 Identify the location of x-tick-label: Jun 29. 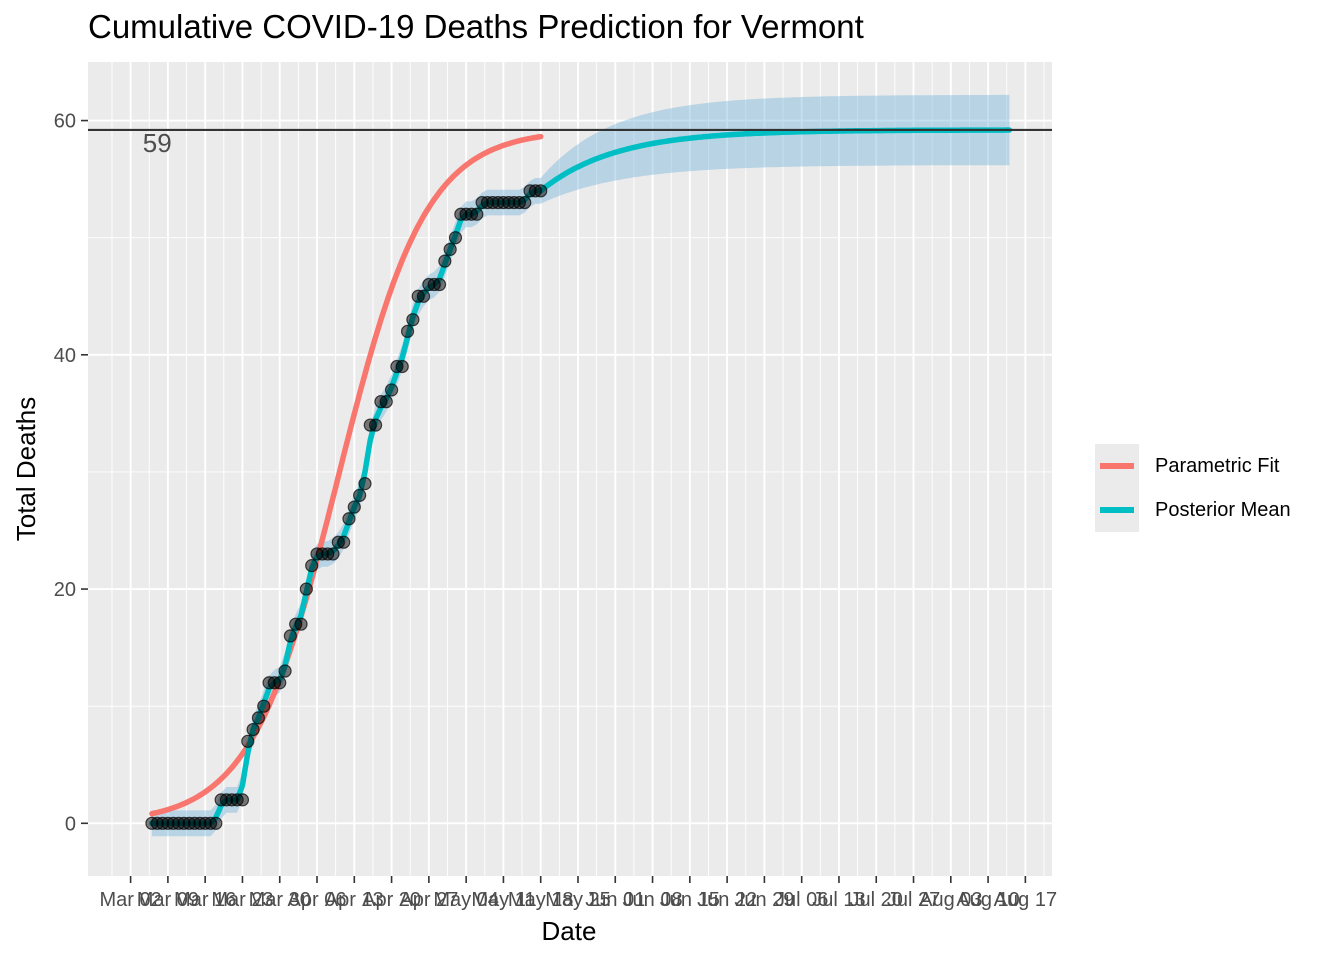
(764, 900).